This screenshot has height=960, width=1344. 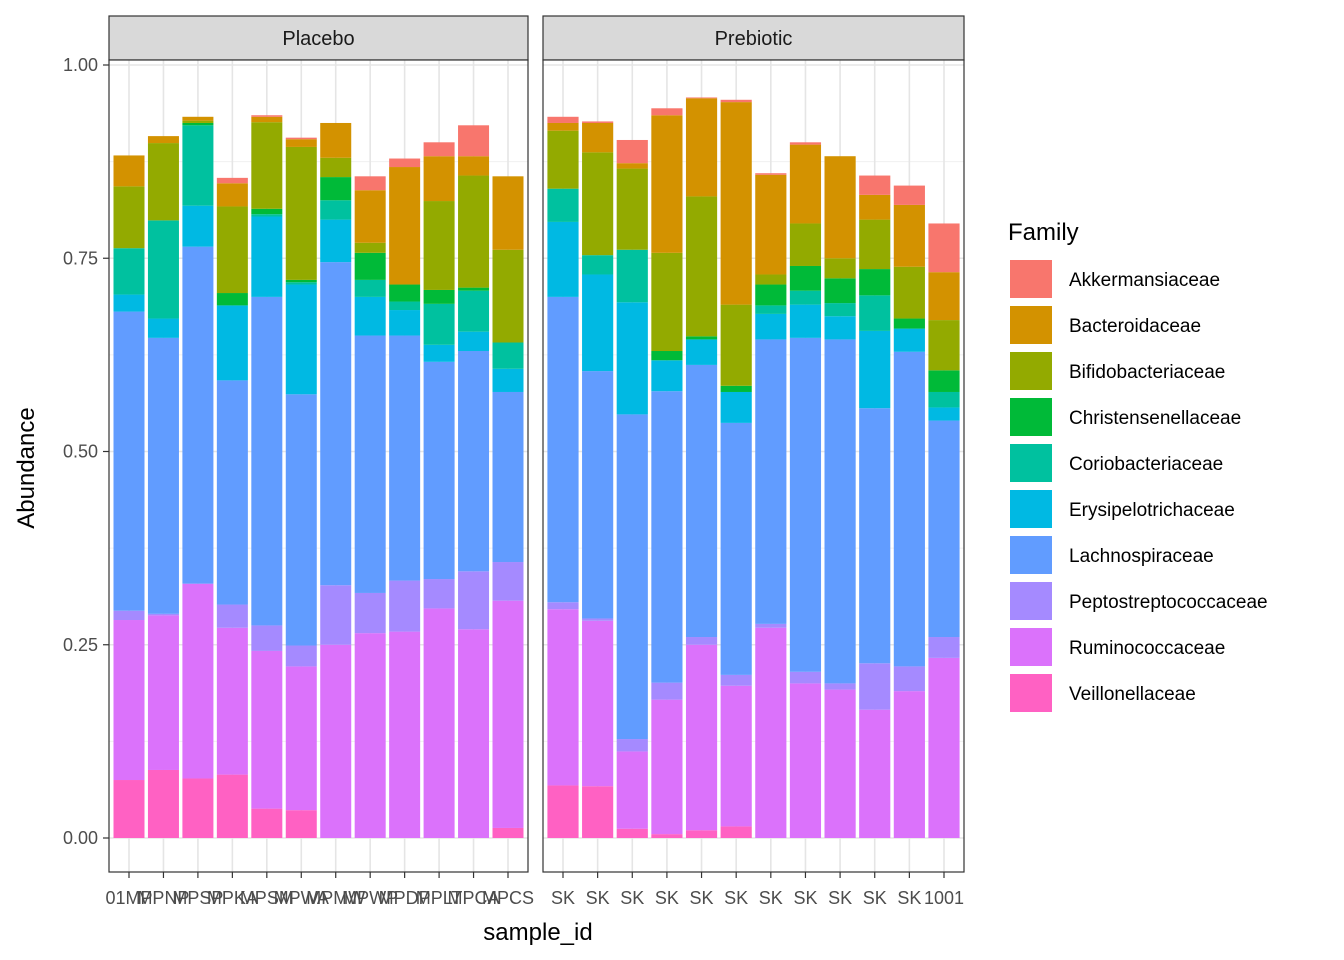 What do you see at coordinates (1147, 372) in the screenshot?
I see `legend-label-bifidobacteriaceae: Bifidobacteriaceae` at bounding box center [1147, 372].